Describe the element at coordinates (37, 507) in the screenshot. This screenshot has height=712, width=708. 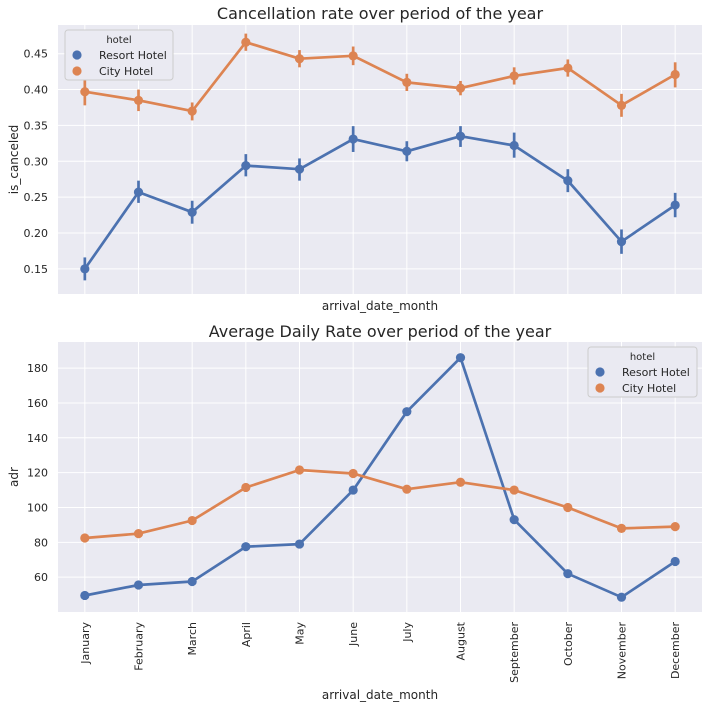
I see `y-tick-label: 100` at that location.